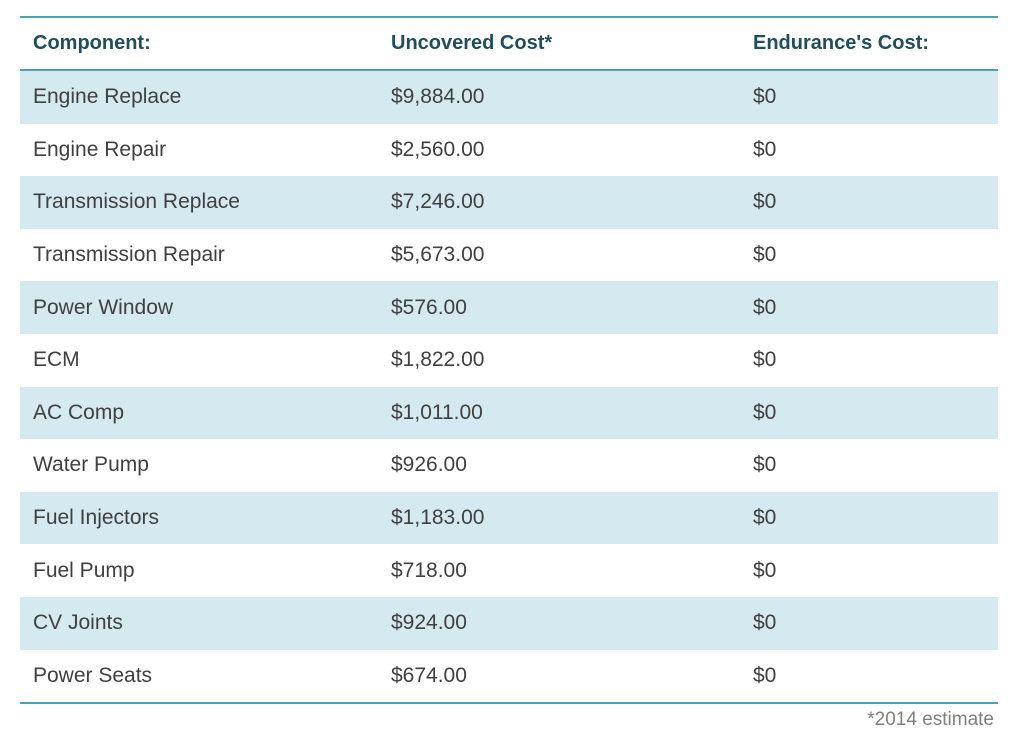 The width and height of the screenshot is (1024, 753). What do you see at coordinates (438, 360) in the screenshot?
I see `uncovered-cost-cell: $1,822.00` at bounding box center [438, 360].